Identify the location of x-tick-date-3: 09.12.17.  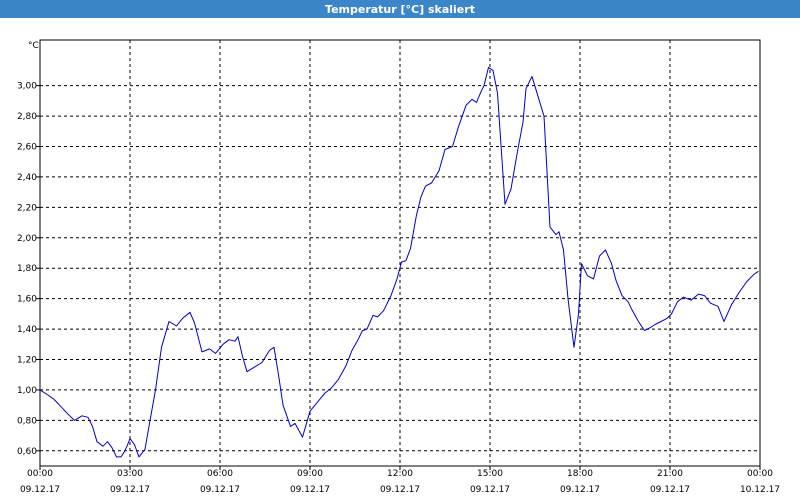
(310, 490).